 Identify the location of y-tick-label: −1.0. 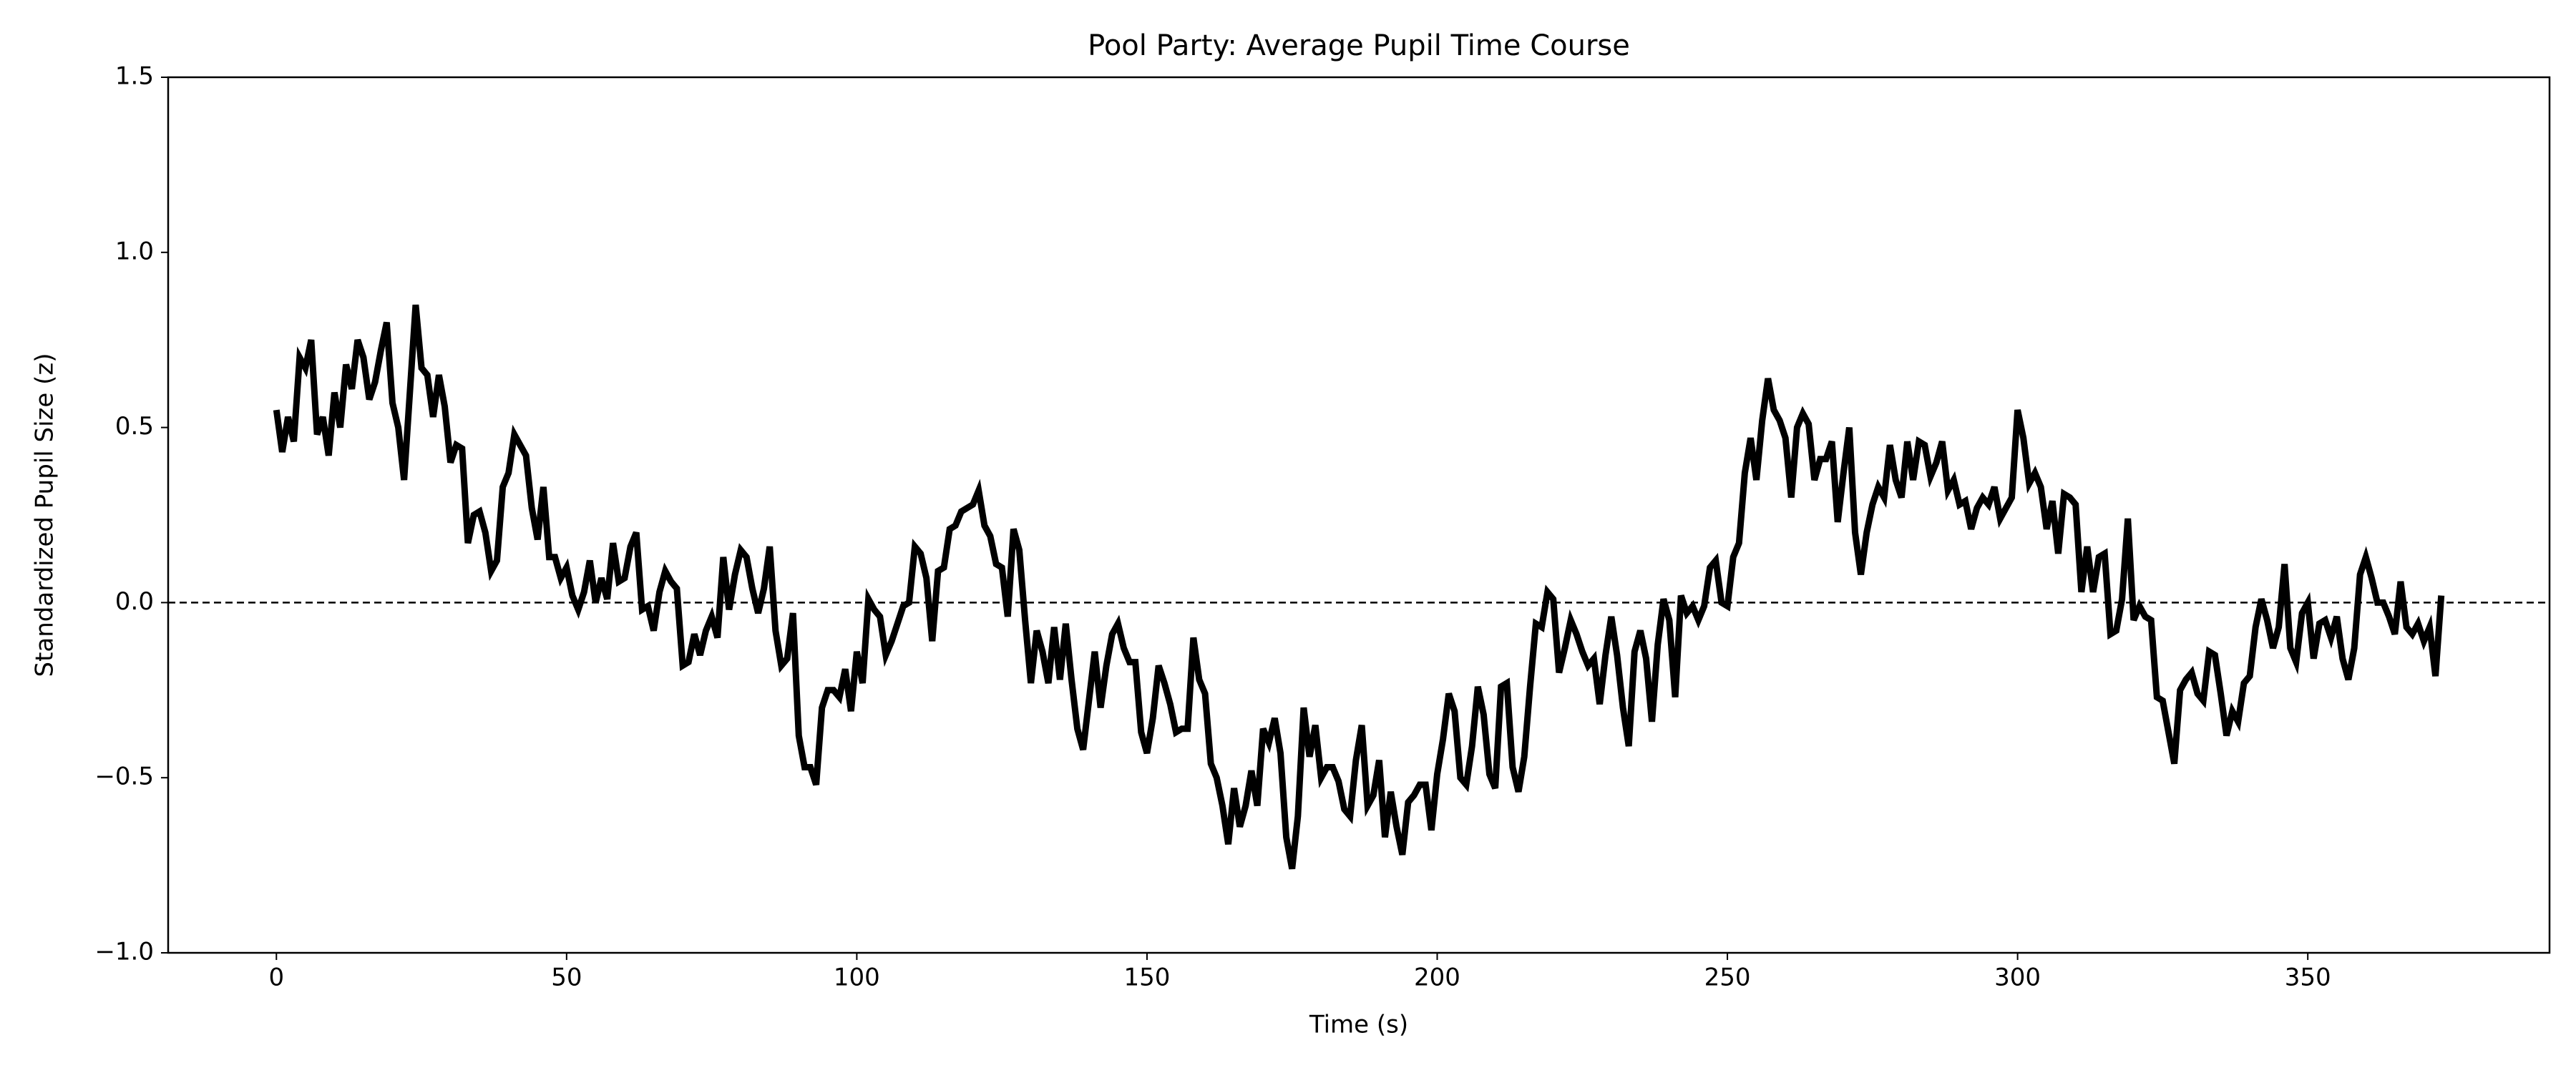
(124, 952).